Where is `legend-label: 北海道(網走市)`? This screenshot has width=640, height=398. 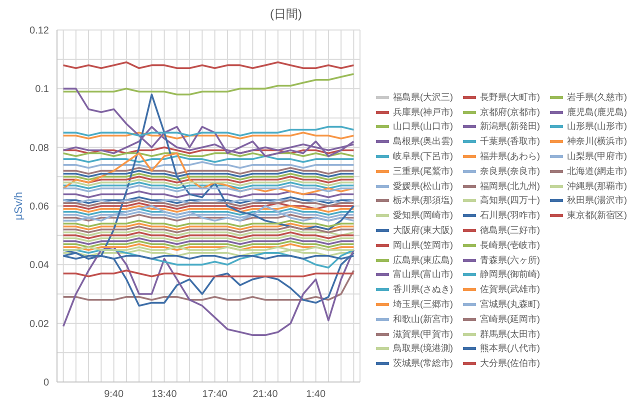 legend-label: 北海道(網走市) is located at coordinates (597, 171).